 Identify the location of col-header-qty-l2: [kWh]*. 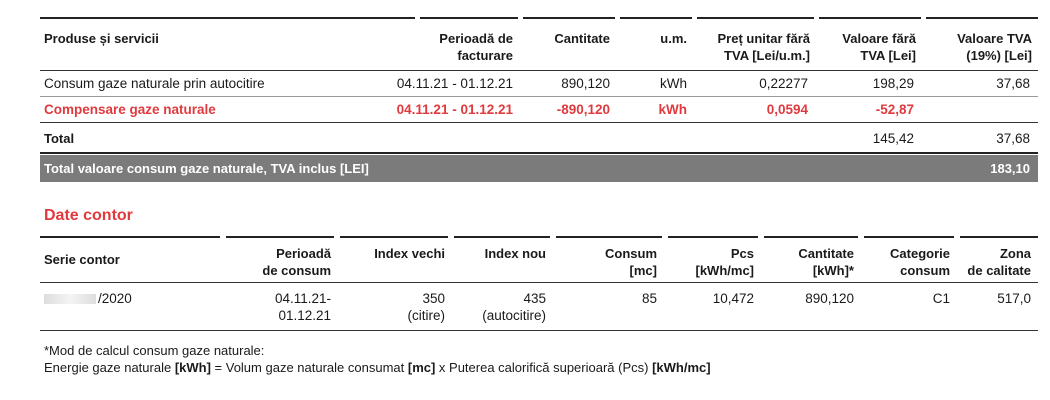
(833, 270).